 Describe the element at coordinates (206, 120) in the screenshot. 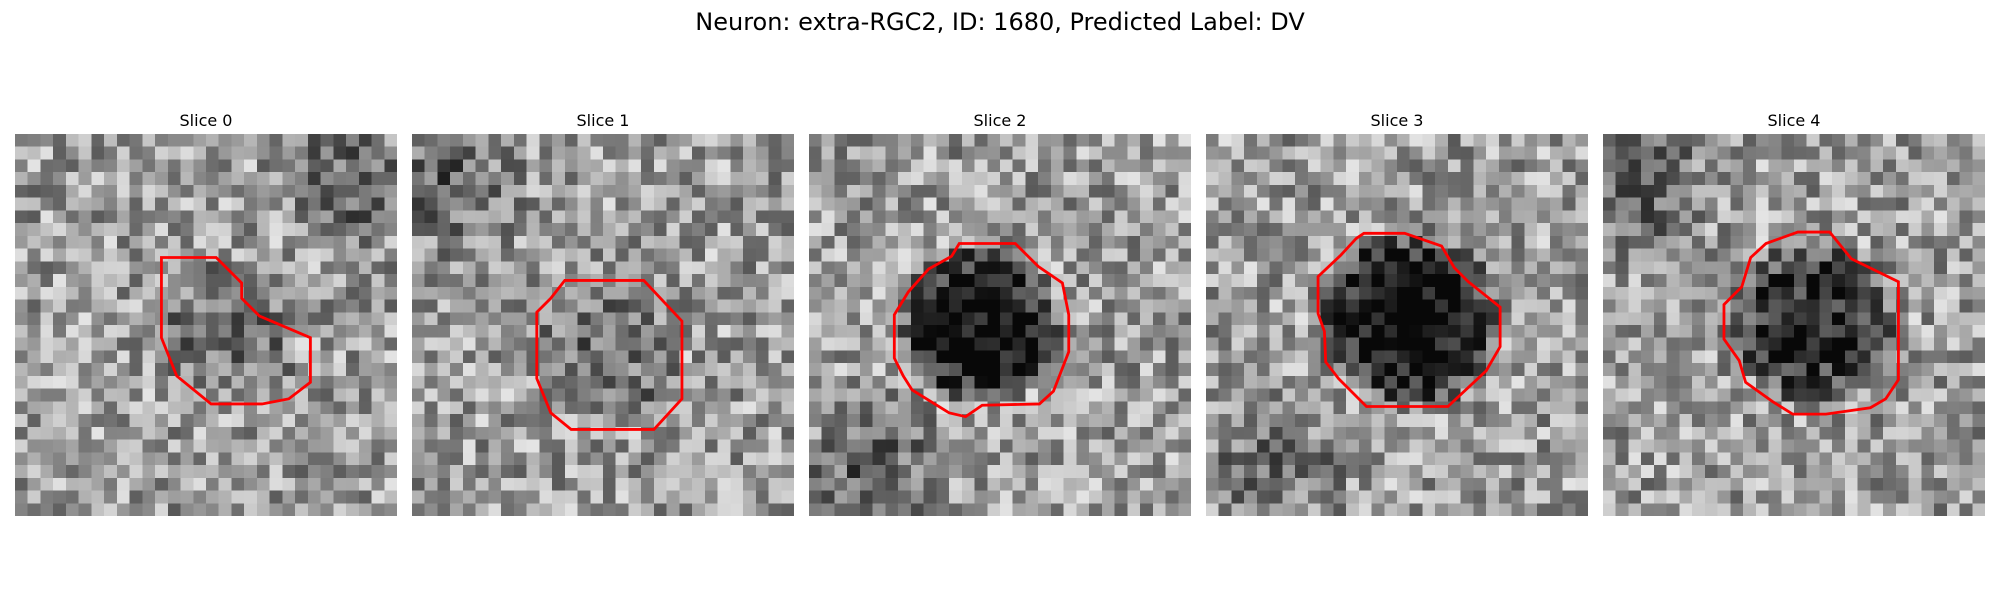

I see `slice-title-0: Slice 0` at that location.